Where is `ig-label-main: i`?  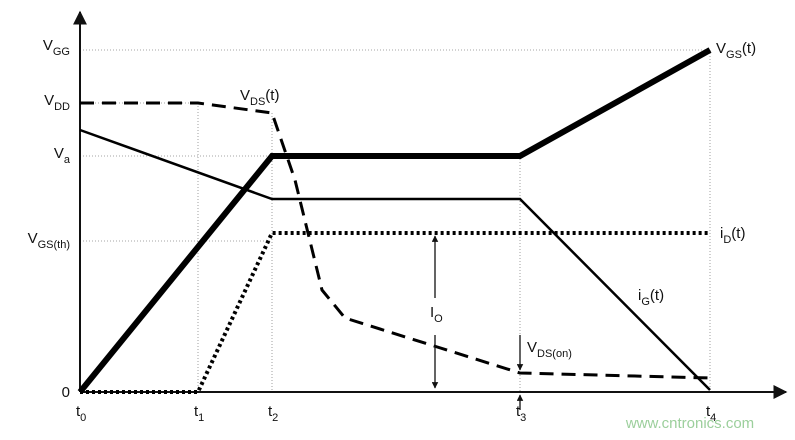
ig-label-main: i is located at coordinates (639, 295).